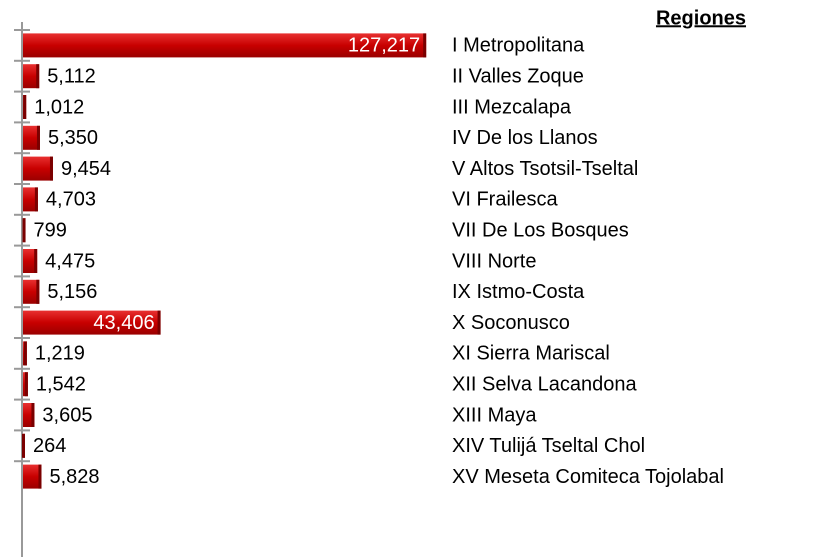 This screenshot has height=557, width=821. What do you see at coordinates (518, 46) in the screenshot?
I see `category-label: I Metropolitana` at bounding box center [518, 46].